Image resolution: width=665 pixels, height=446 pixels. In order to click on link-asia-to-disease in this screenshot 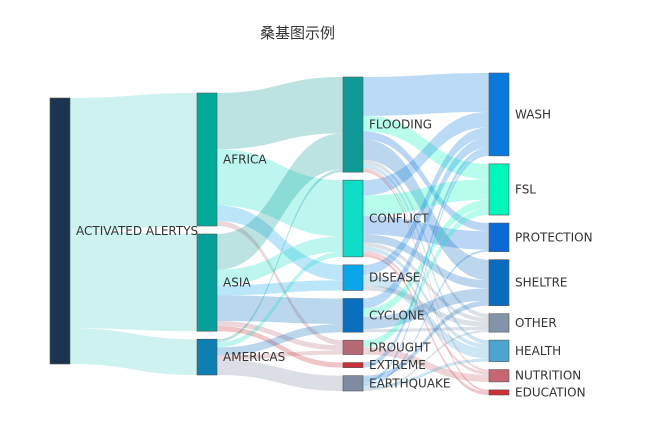, I will do `click(280, 288)`.